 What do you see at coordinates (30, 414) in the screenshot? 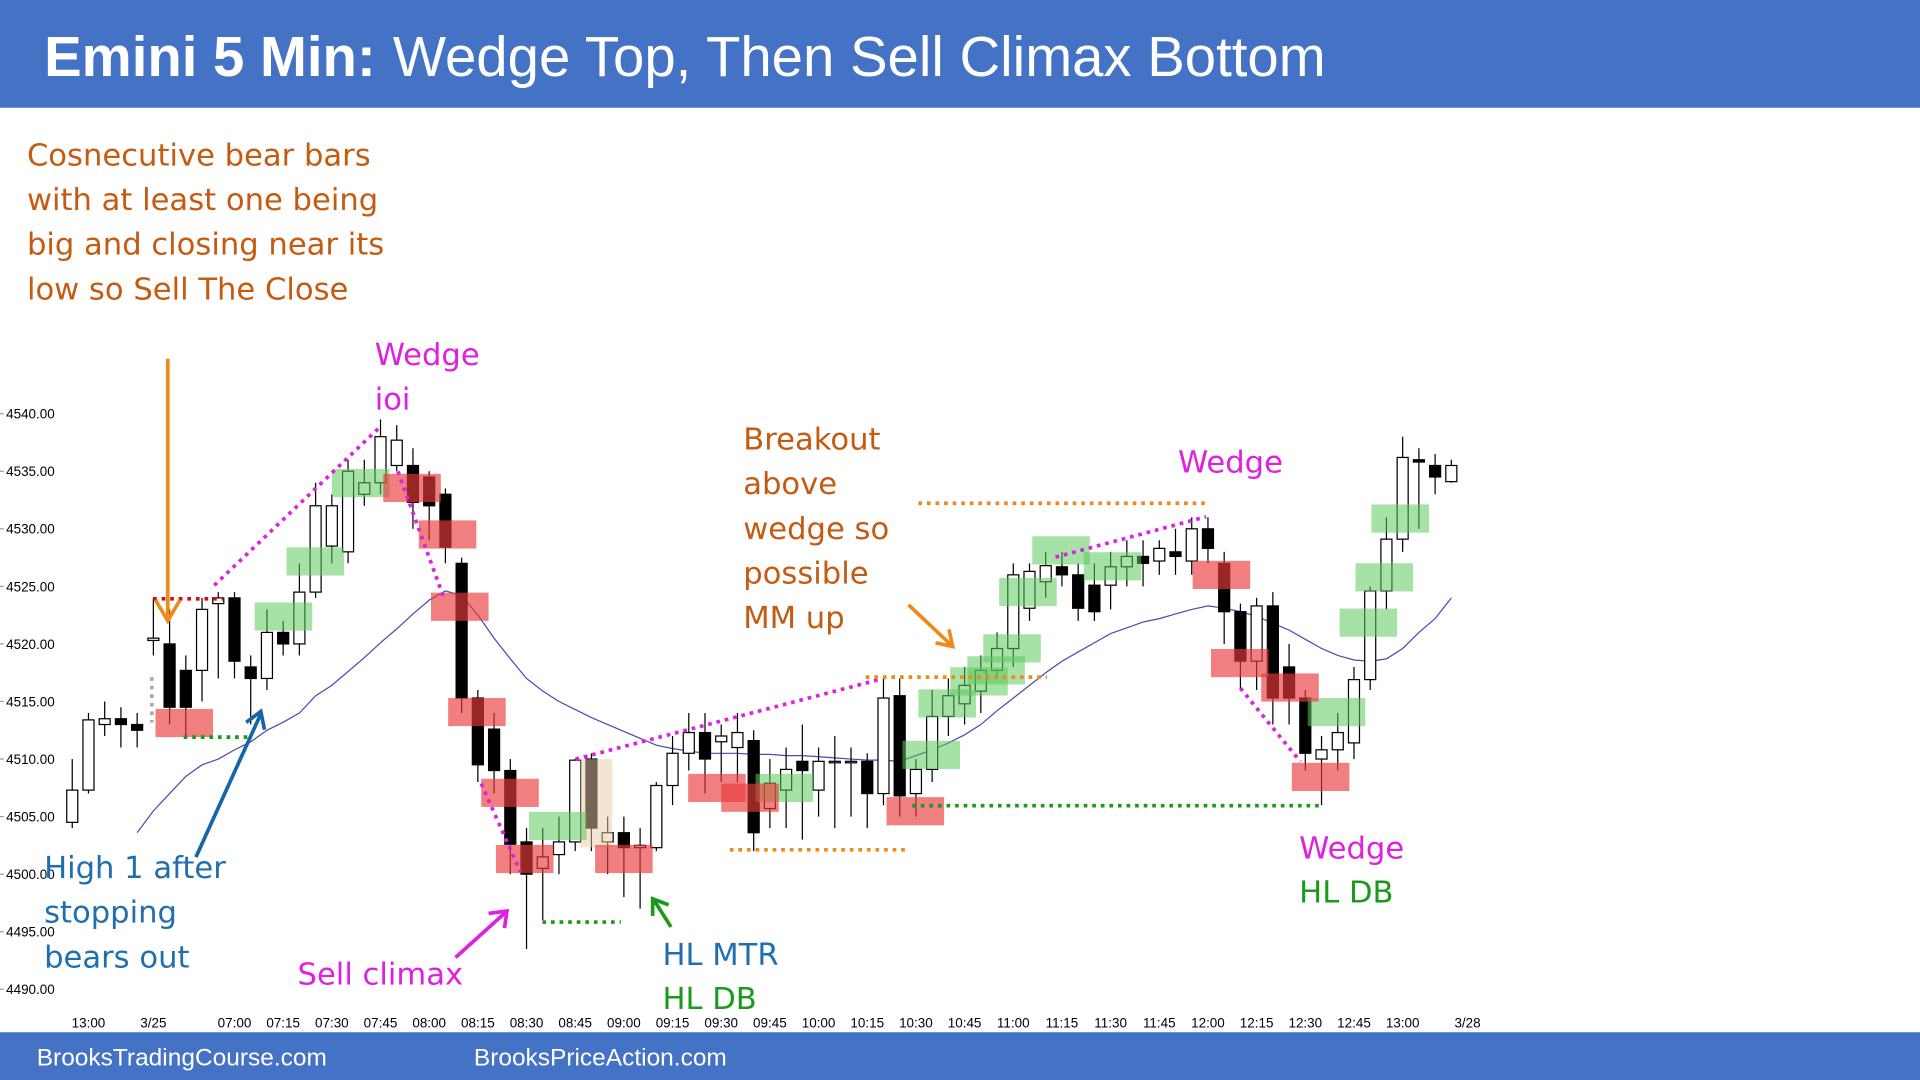
I see `y-tick-label: 4540.00` at bounding box center [30, 414].